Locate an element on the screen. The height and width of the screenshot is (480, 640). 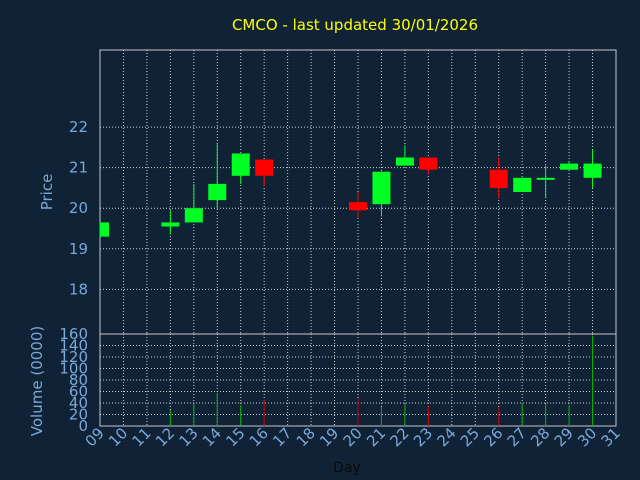
x-tick-label: 22 is located at coordinates (400, 437).